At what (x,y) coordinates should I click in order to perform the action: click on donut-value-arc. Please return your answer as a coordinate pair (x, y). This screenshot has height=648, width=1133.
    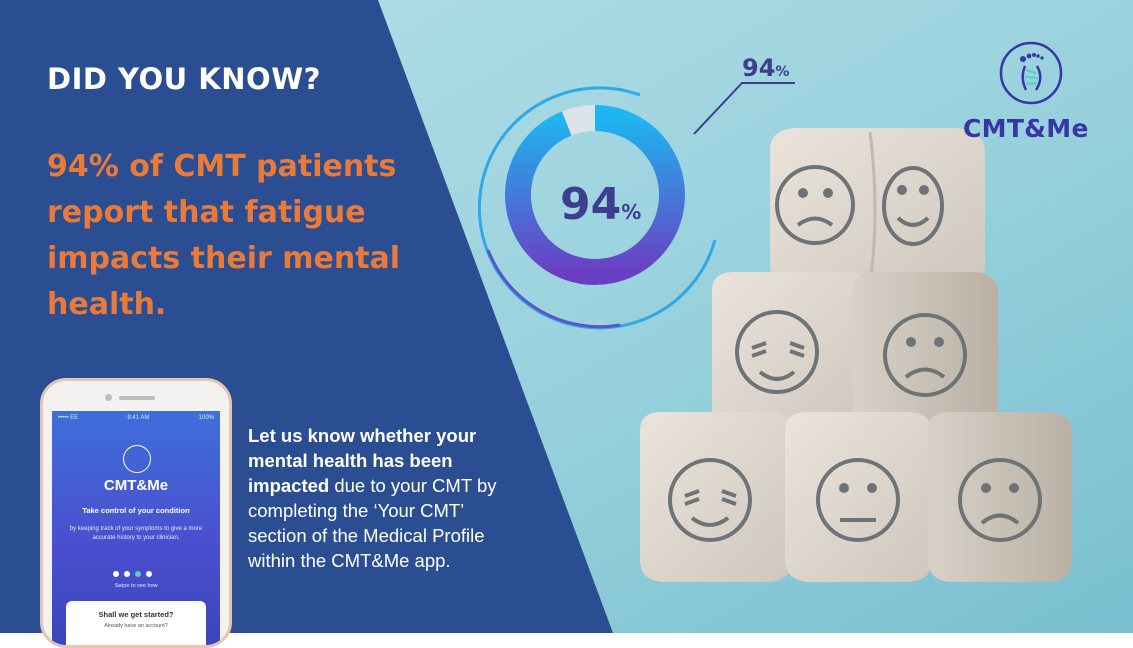
    Looking at the image, I should click on (595, 195).